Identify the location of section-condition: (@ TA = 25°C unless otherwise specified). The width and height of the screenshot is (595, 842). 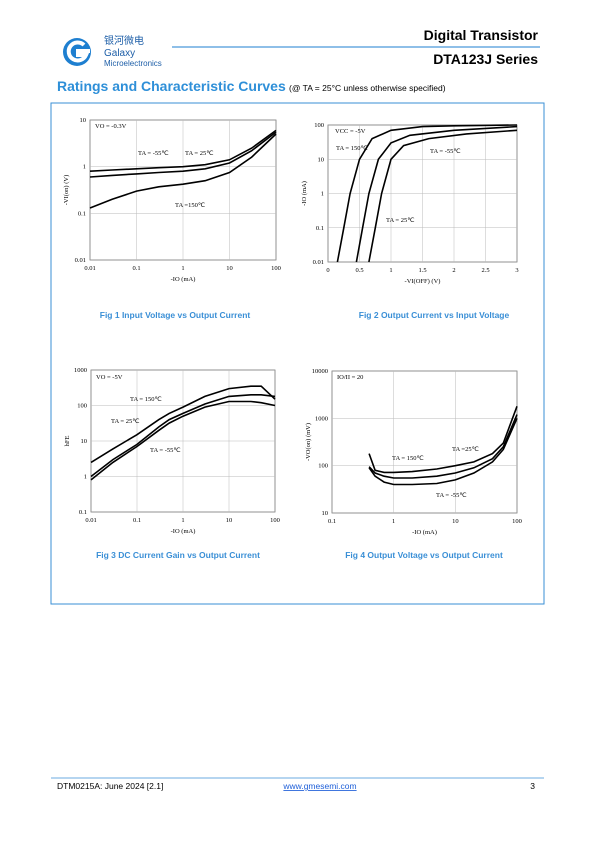
(367, 88).